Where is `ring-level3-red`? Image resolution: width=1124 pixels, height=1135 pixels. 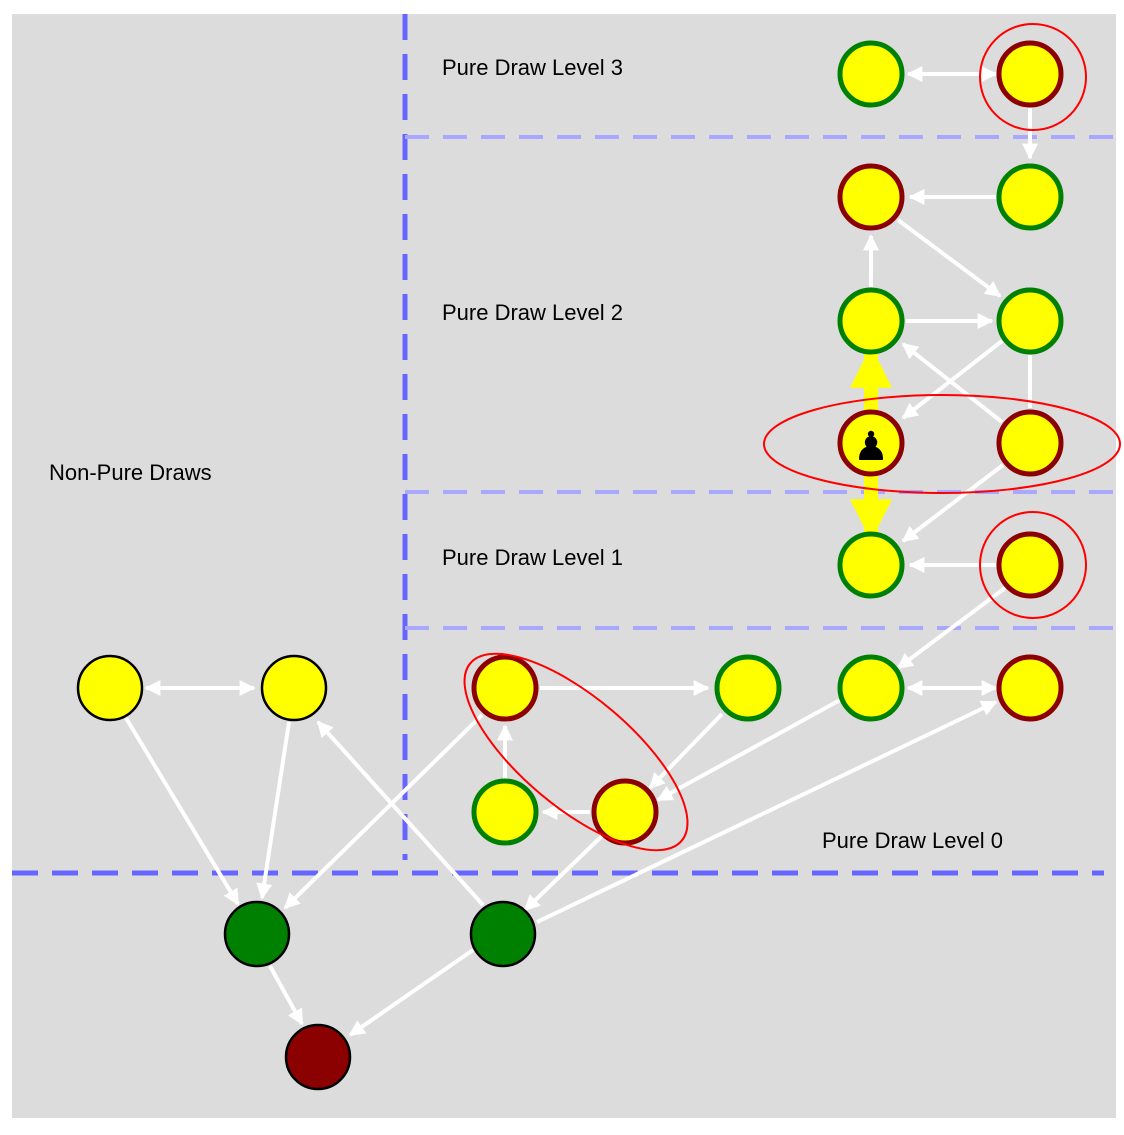
ring-level3-red is located at coordinates (1033, 77).